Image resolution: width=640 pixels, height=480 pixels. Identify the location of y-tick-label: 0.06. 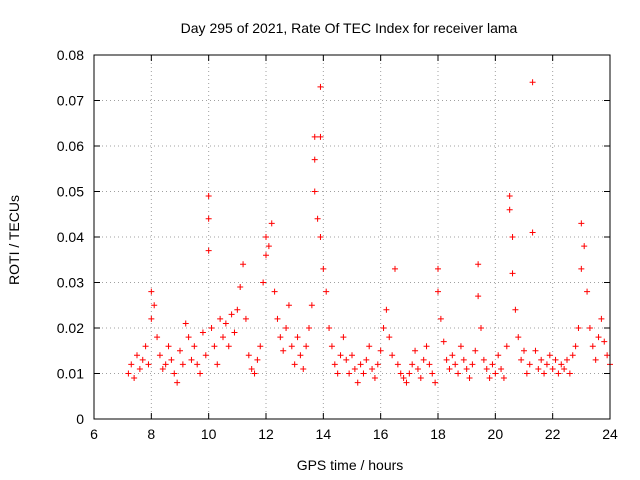
(70, 146).